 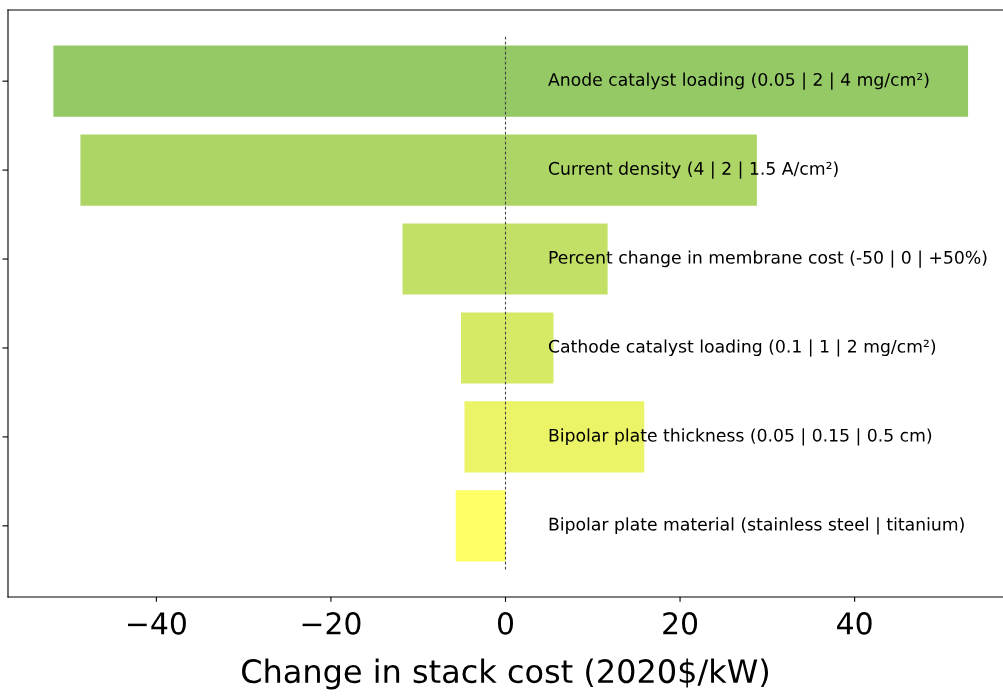 What do you see at coordinates (157, 623) in the screenshot?
I see `x-tick-label: −40` at bounding box center [157, 623].